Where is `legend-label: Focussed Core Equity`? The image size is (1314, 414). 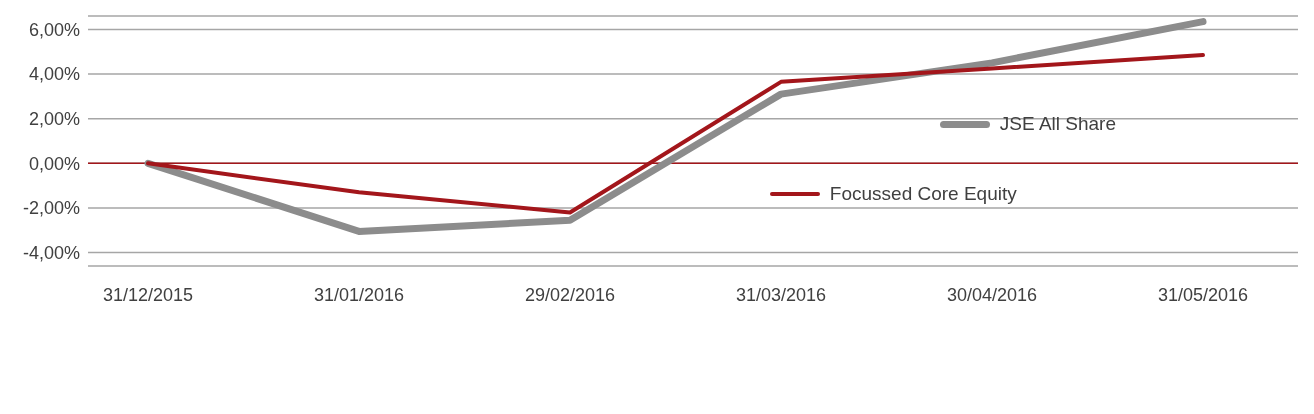 legend-label: Focussed Core Equity is located at coordinates (923, 194).